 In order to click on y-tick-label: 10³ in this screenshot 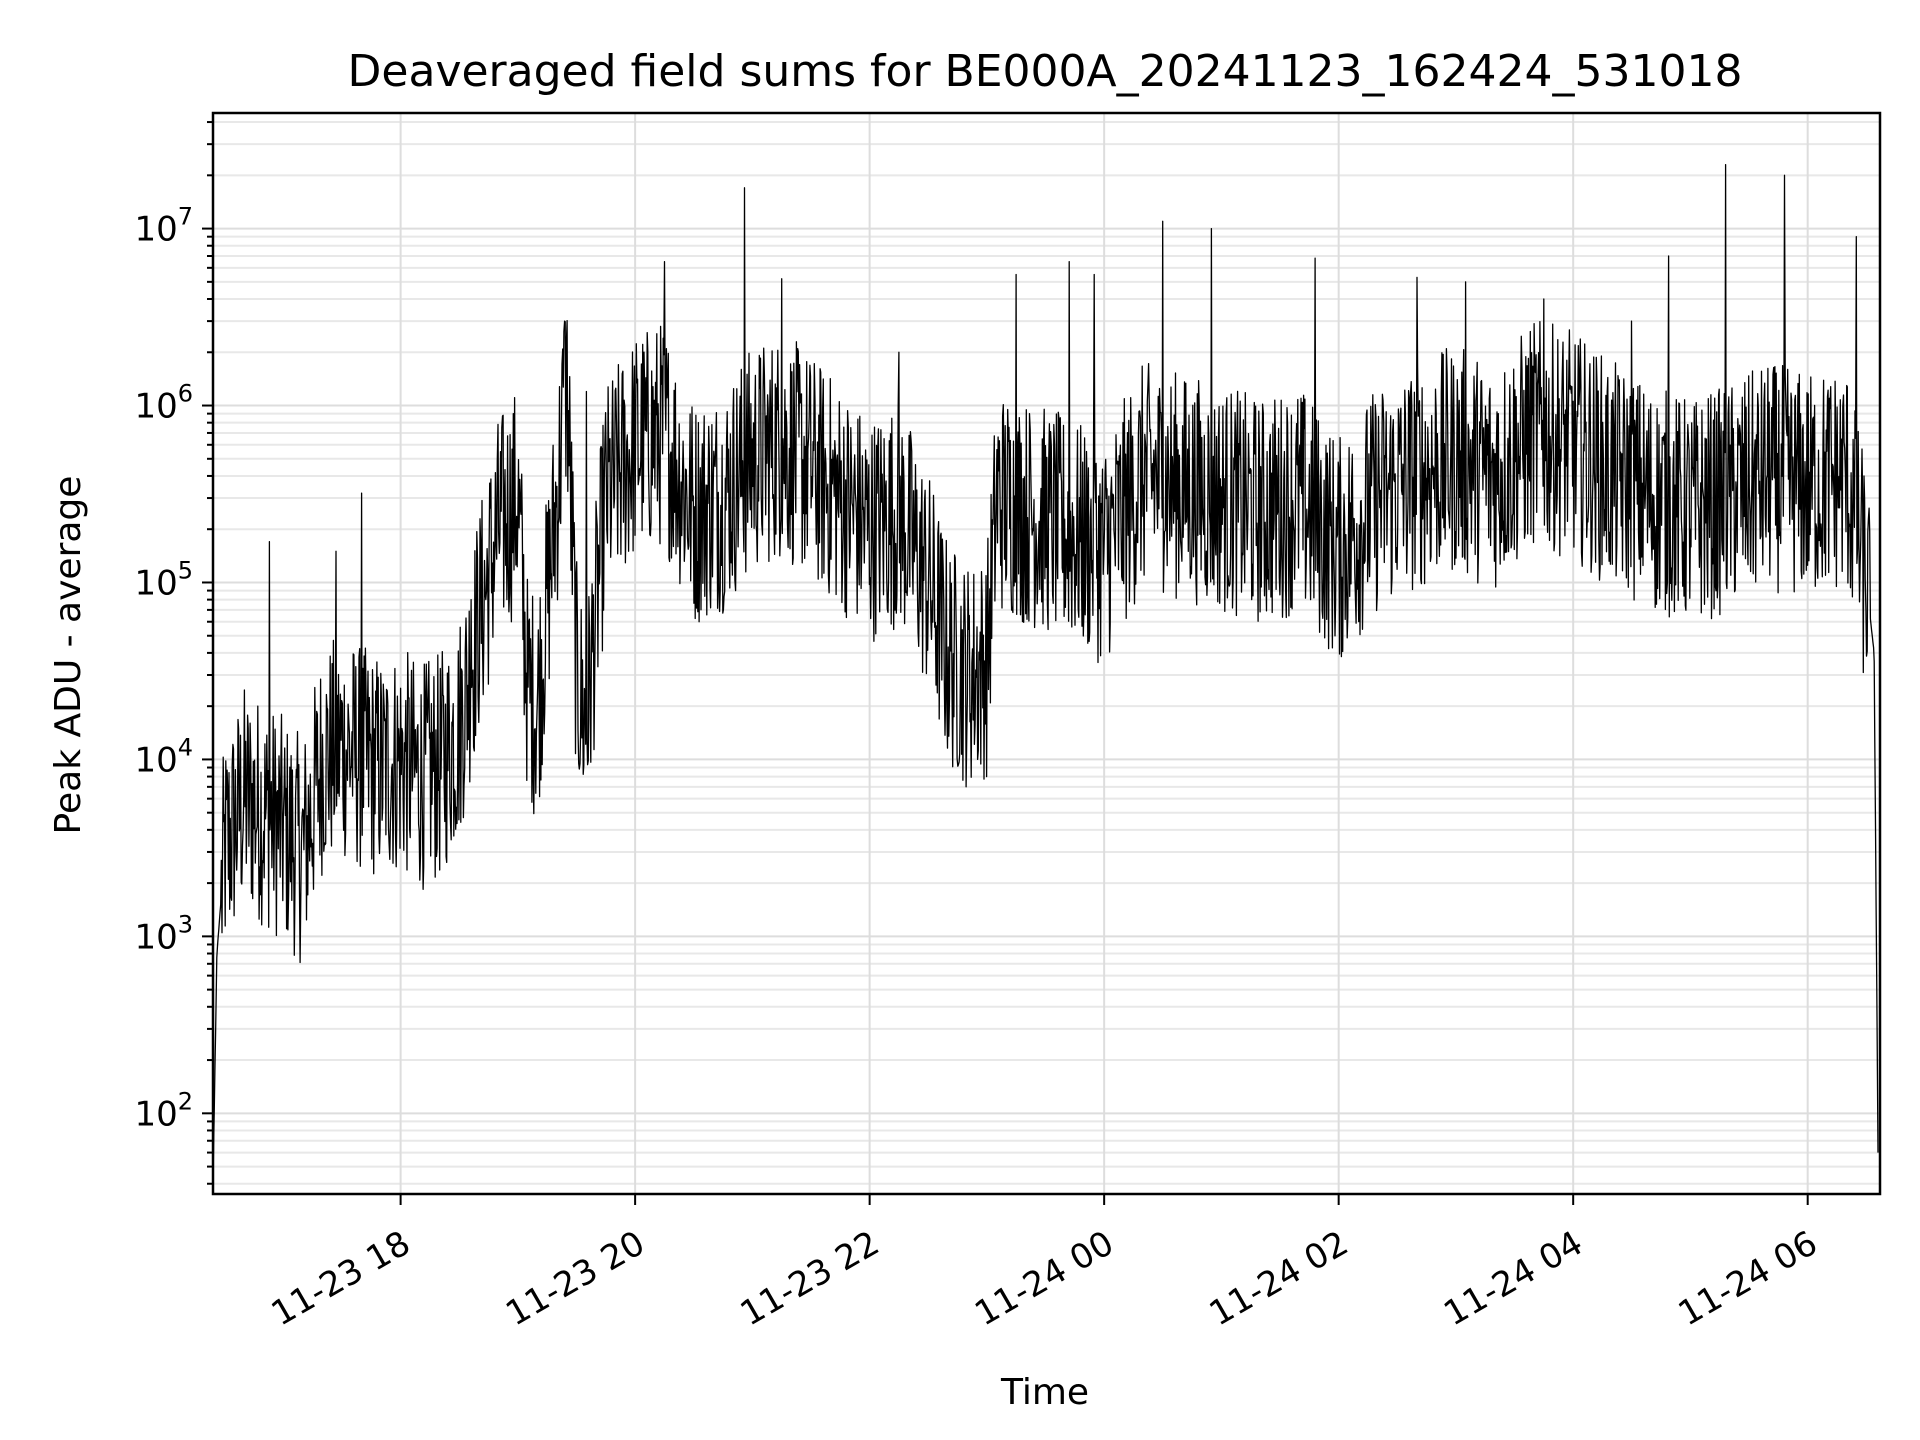, I will do `click(163, 933)`.